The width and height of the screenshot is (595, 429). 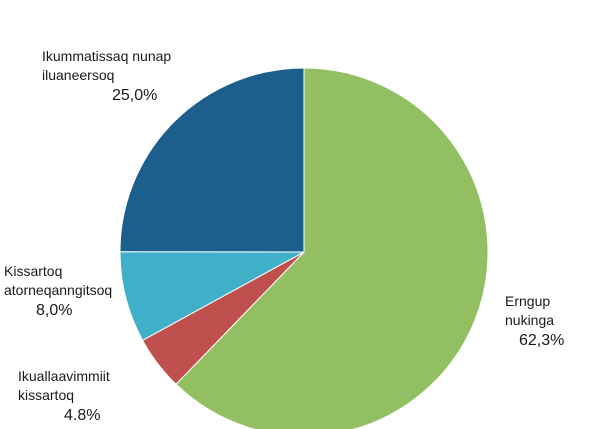 I want to click on slice-label-line: kissartoq, so click(x=46, y=395).